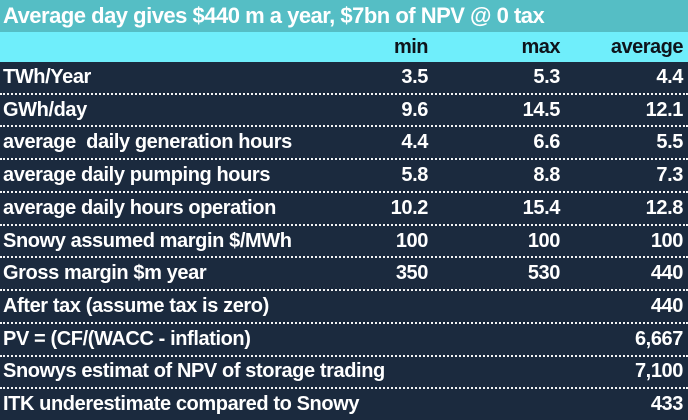  Describe the element at coordinates (194, 371) in the screenshot. I see `cell-label: Snowys estimat of NPV of storage trading` at that location.